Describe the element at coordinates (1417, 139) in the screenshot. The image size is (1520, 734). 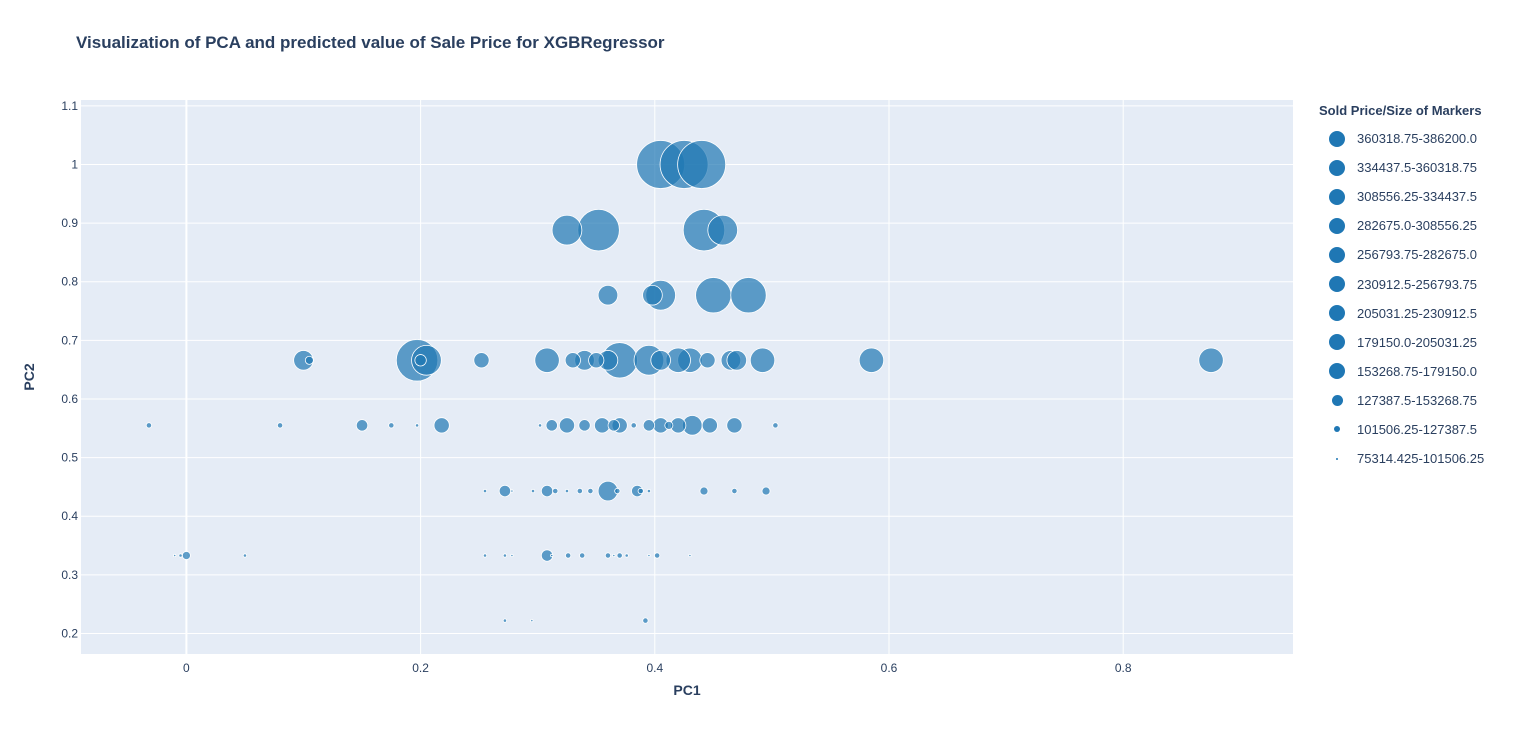
I see `legend-label: 360318.75-386200.0` at that location.